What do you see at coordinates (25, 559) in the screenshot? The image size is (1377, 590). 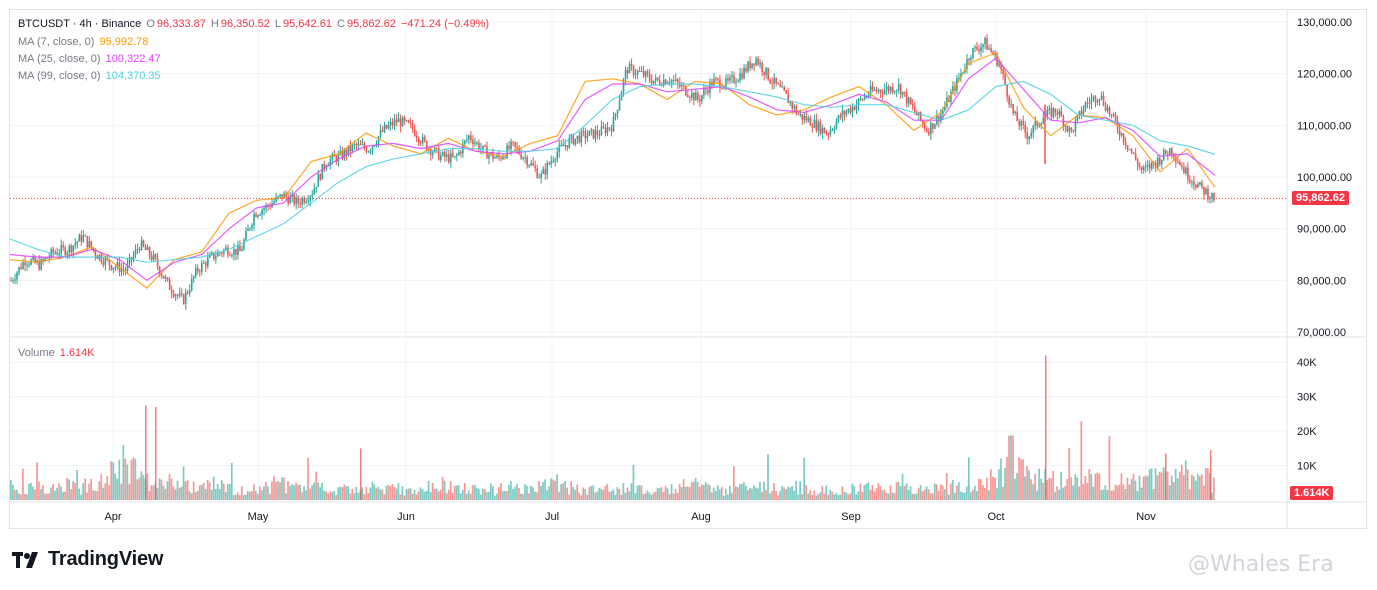 I see `tradingview-logo-icon` at bounding box center [25, 559].